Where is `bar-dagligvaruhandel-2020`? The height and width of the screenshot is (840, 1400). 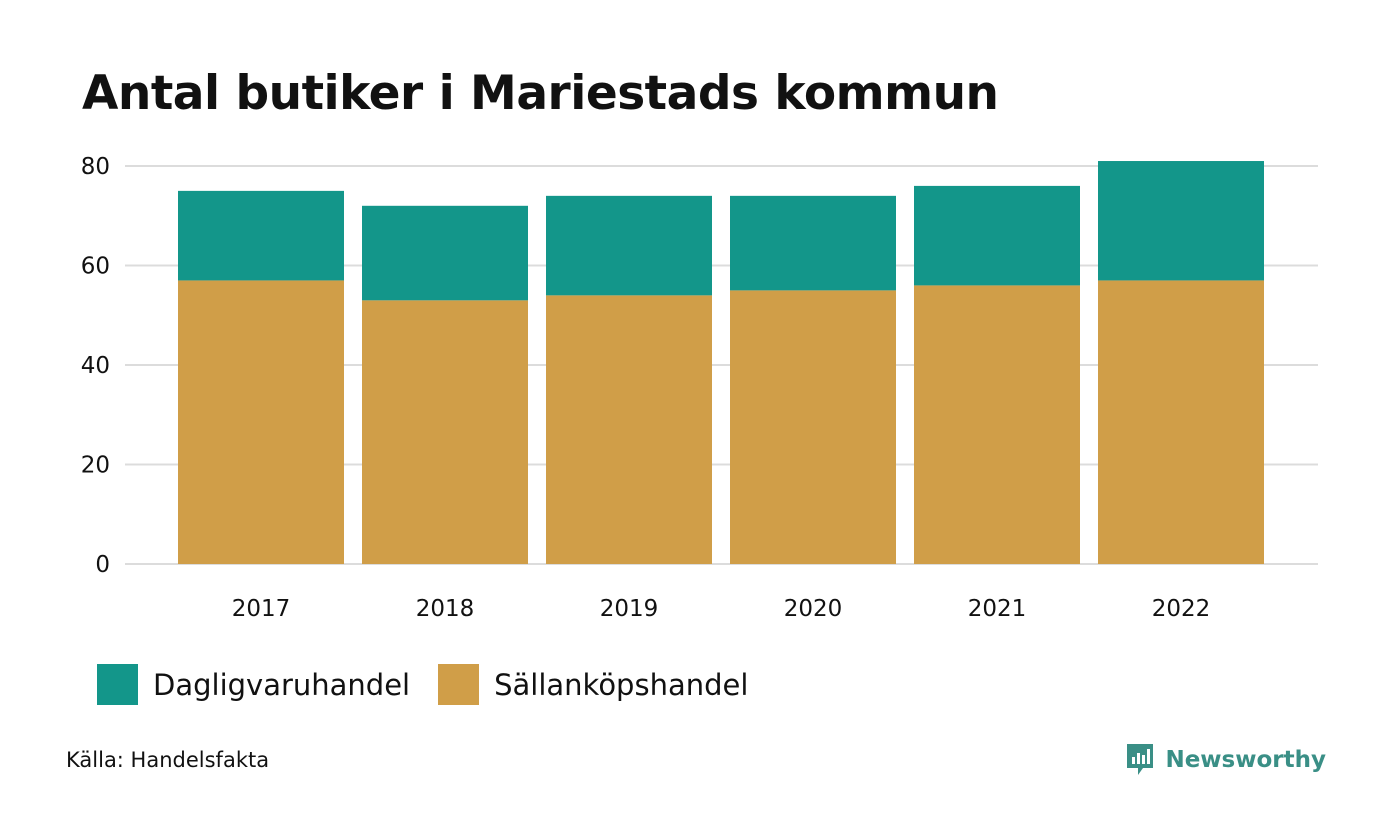
bar-dagligvaruhandel-2020 is located at coordinates (813, 243).